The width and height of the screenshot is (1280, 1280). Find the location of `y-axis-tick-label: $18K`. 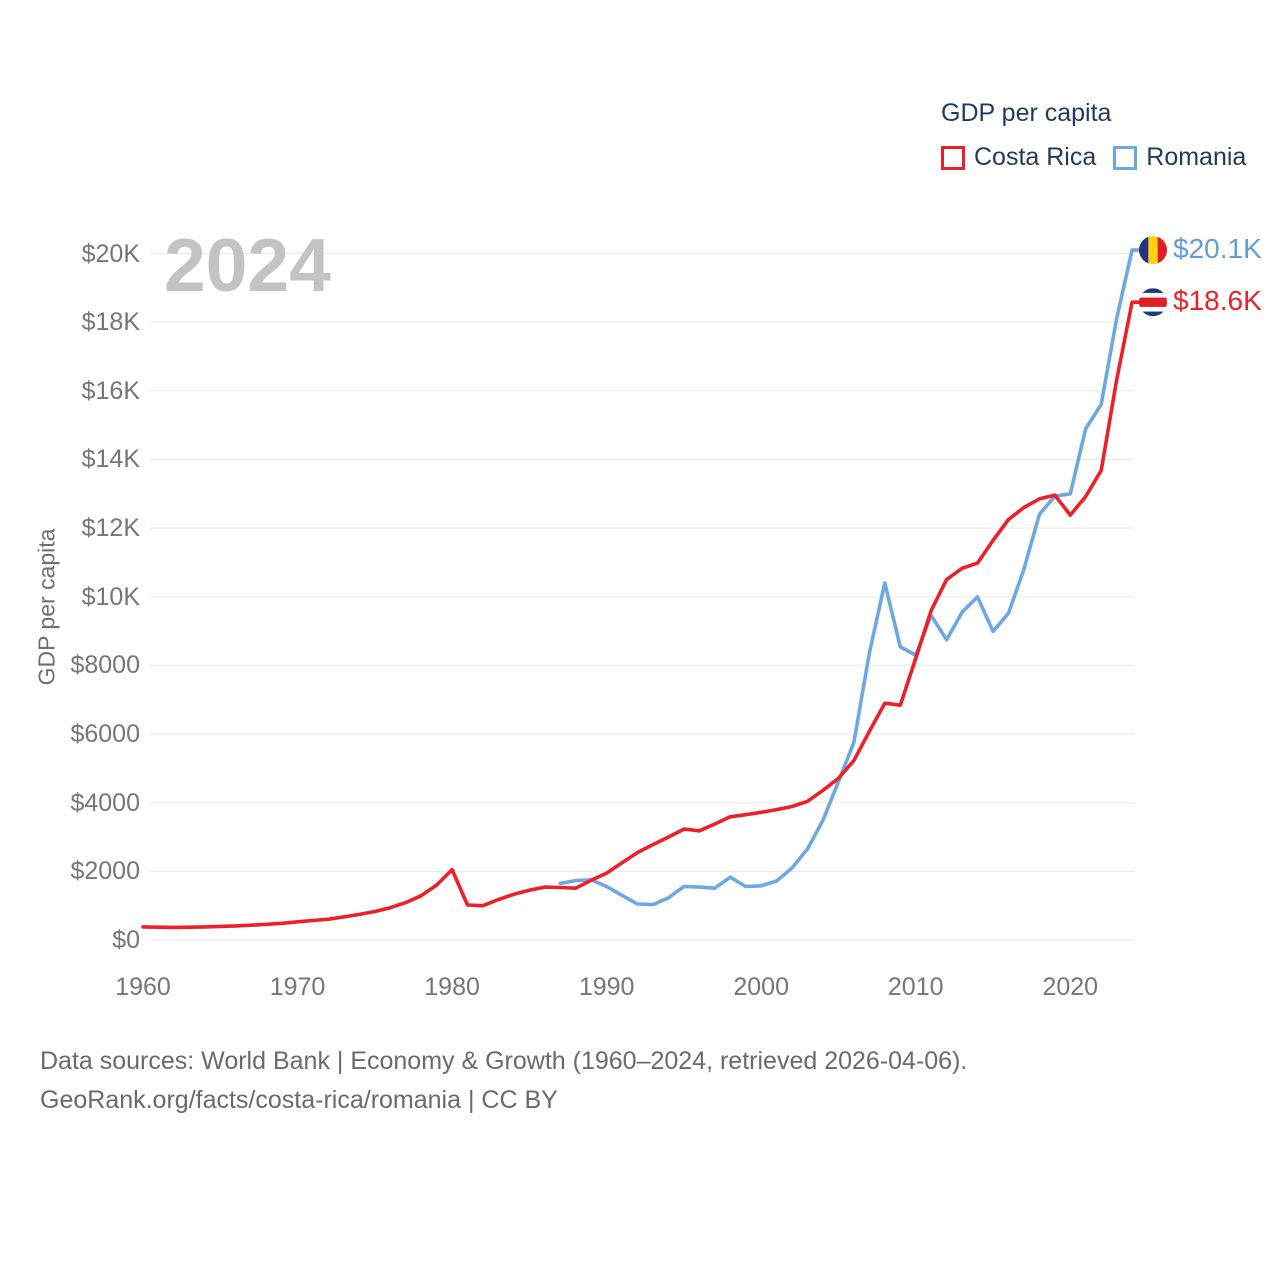

y-axis-tick-label: $18K is located at coordinates (110, 322).